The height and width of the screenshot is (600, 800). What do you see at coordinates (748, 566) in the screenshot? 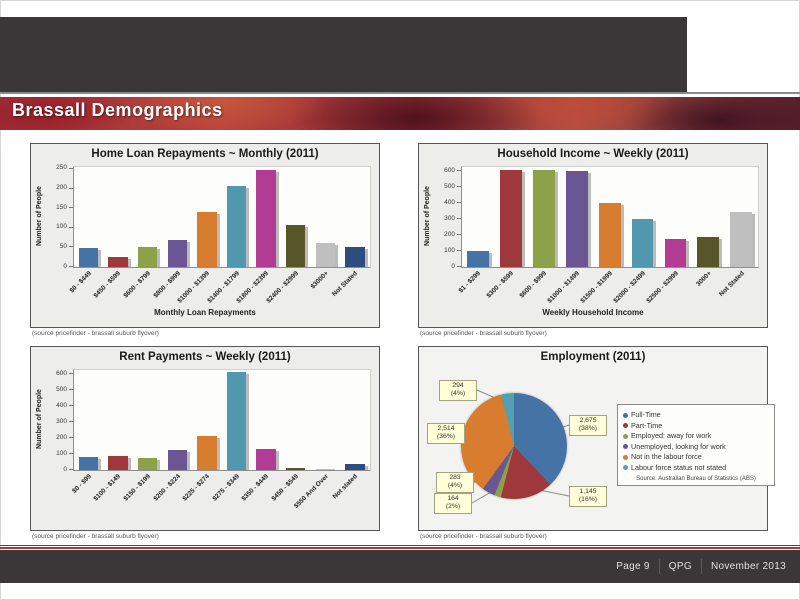
I see `footer-date: November 2013` at bounding box center [748, 566].